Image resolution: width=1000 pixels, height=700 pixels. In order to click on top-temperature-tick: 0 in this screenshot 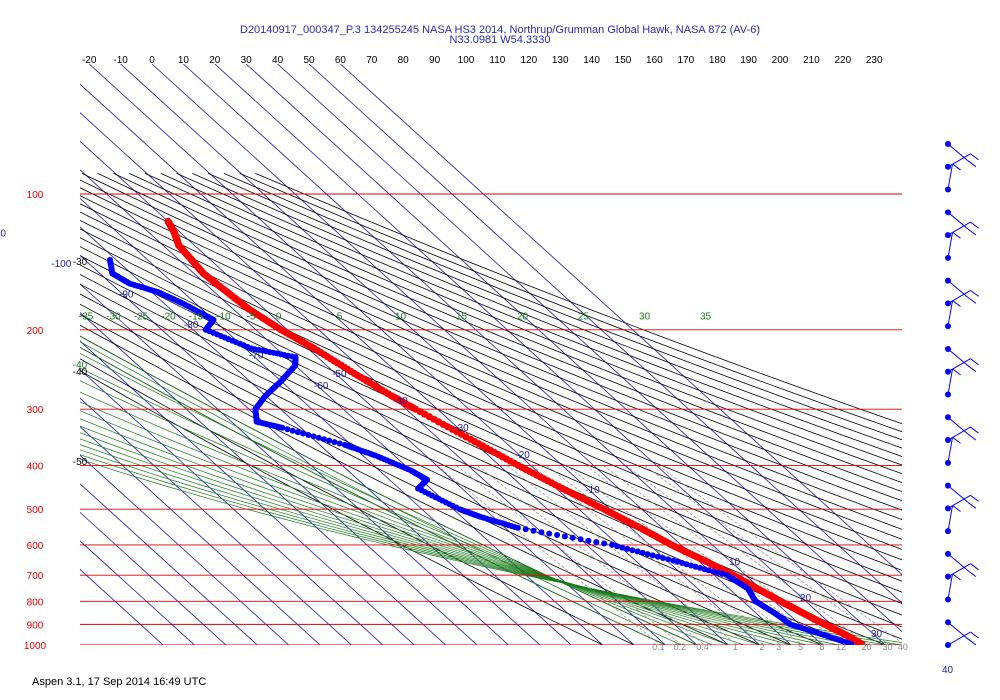, I will do `click(152, 60)`.